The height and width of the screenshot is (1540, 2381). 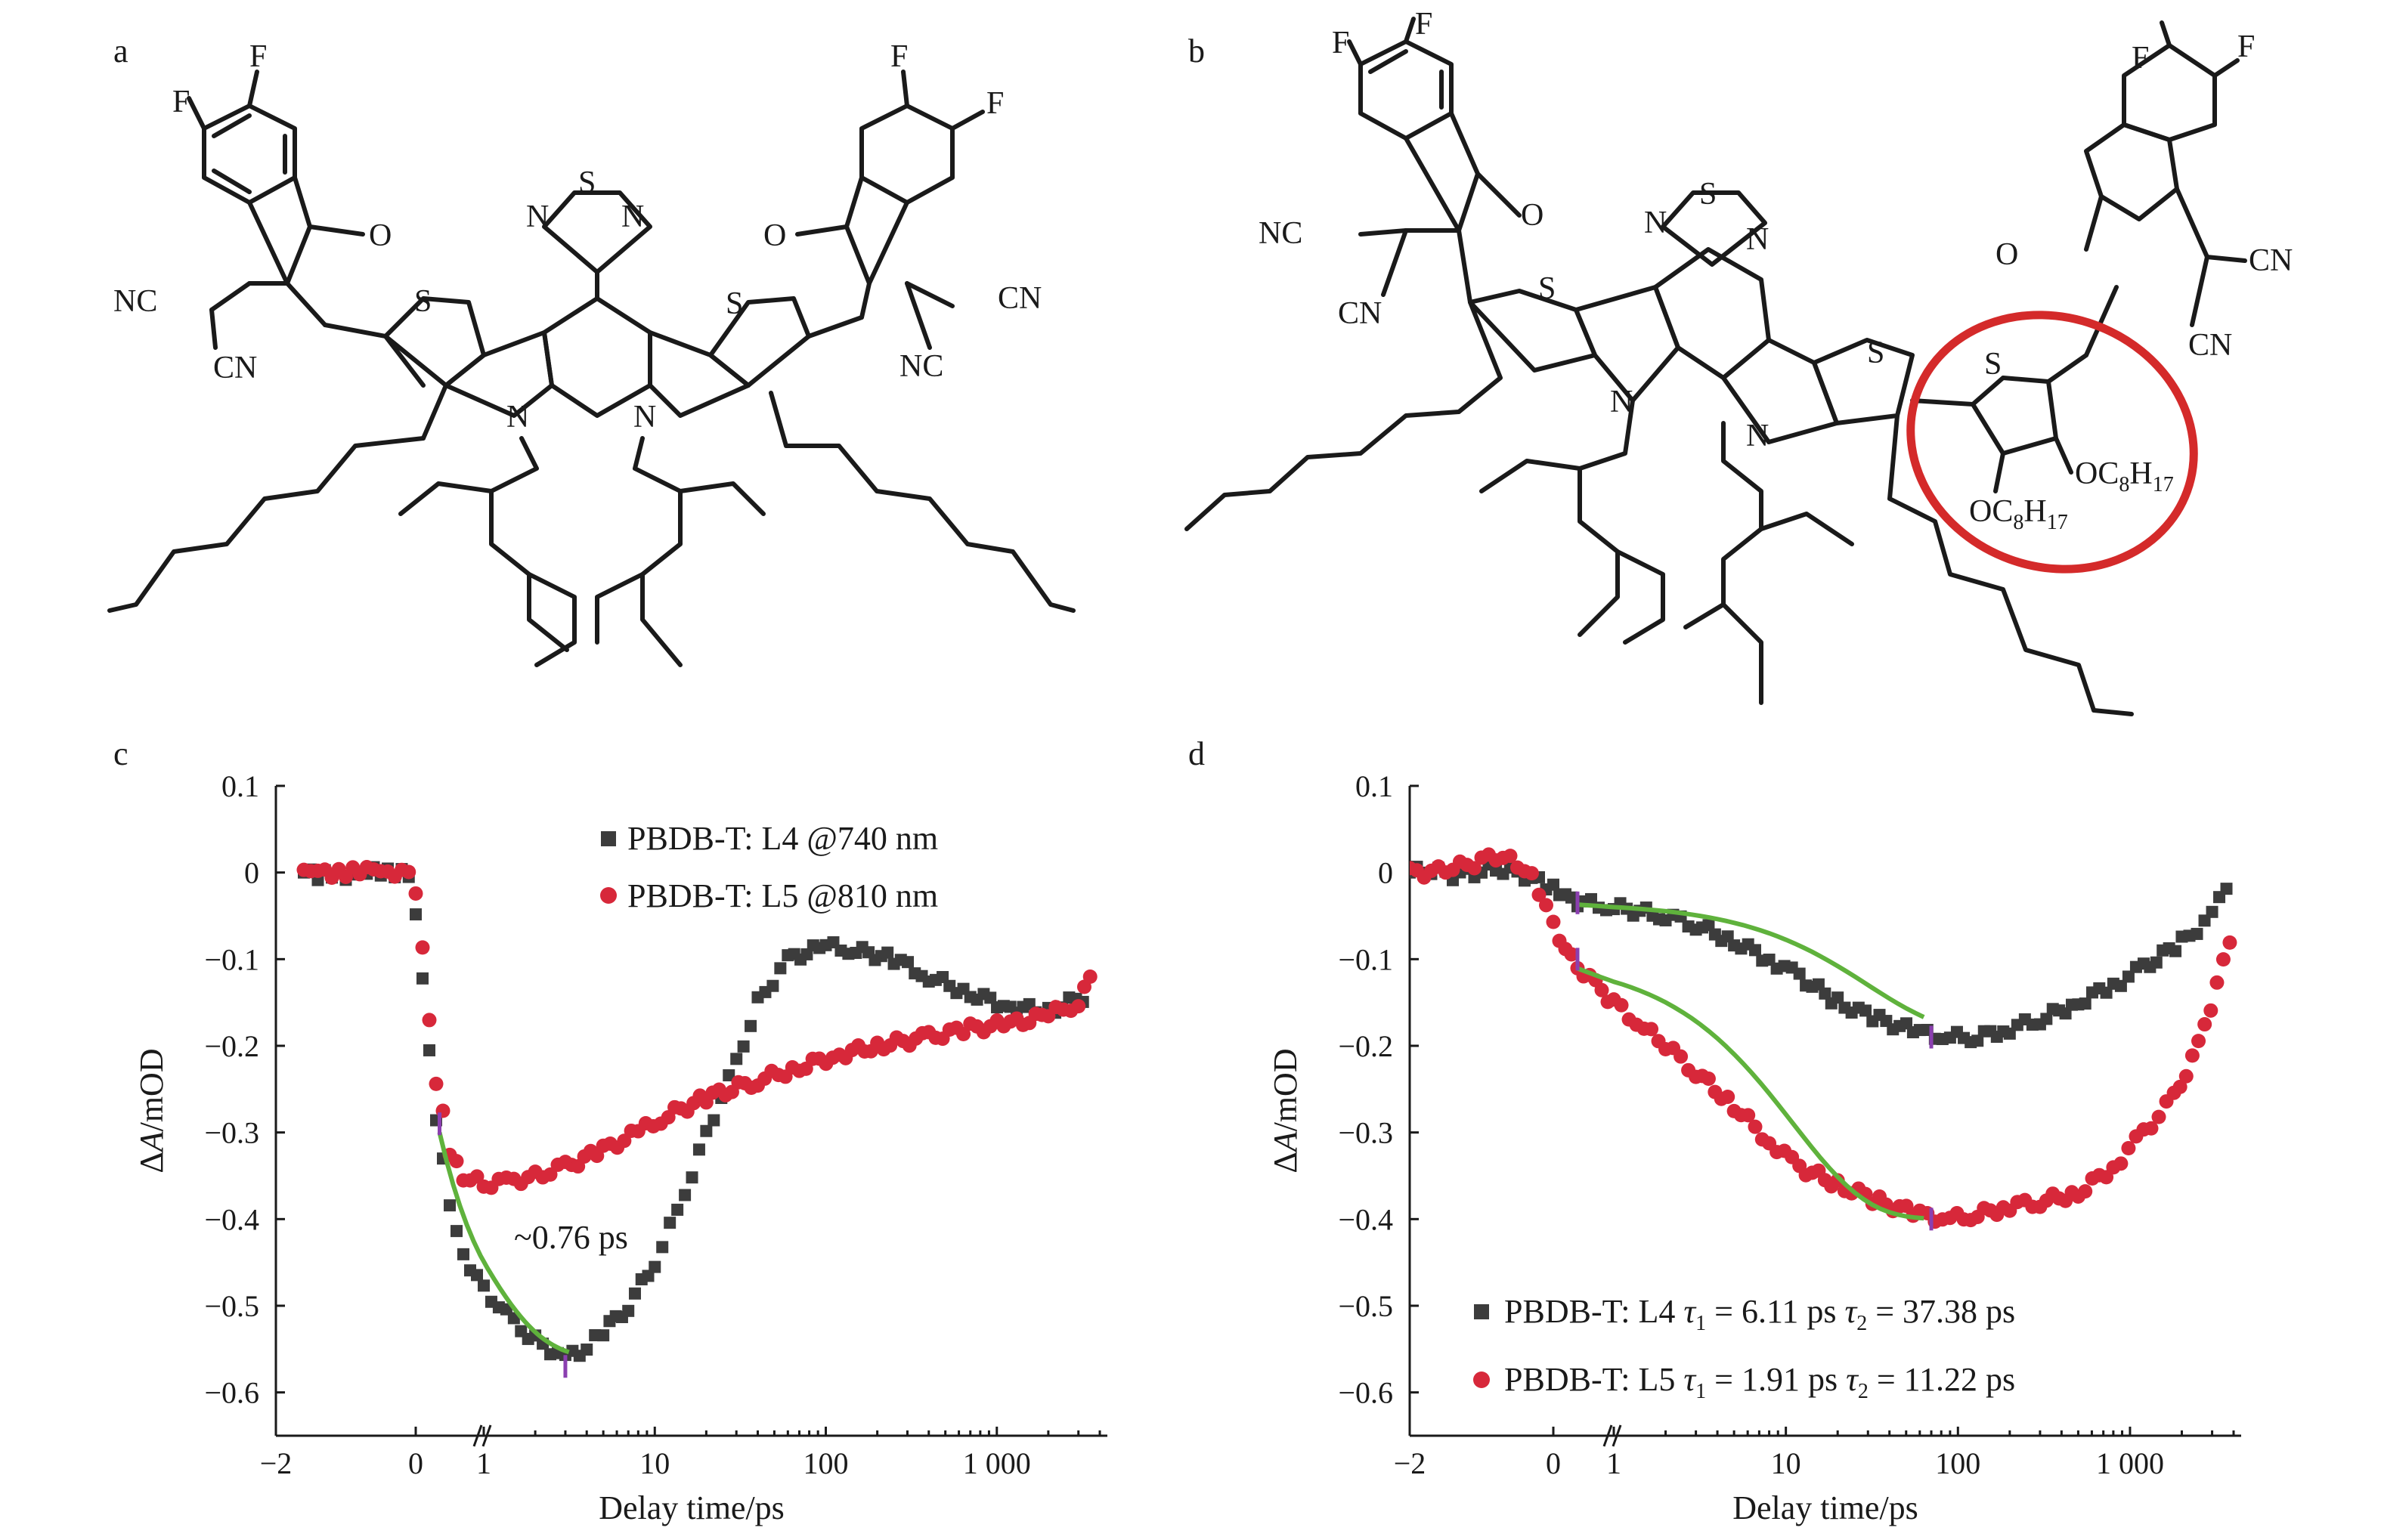 What do you see at coordinates (1360, 313) in the screenshot?
I see `atom-CN1-b: CN` at bounding box center [1360, 313].